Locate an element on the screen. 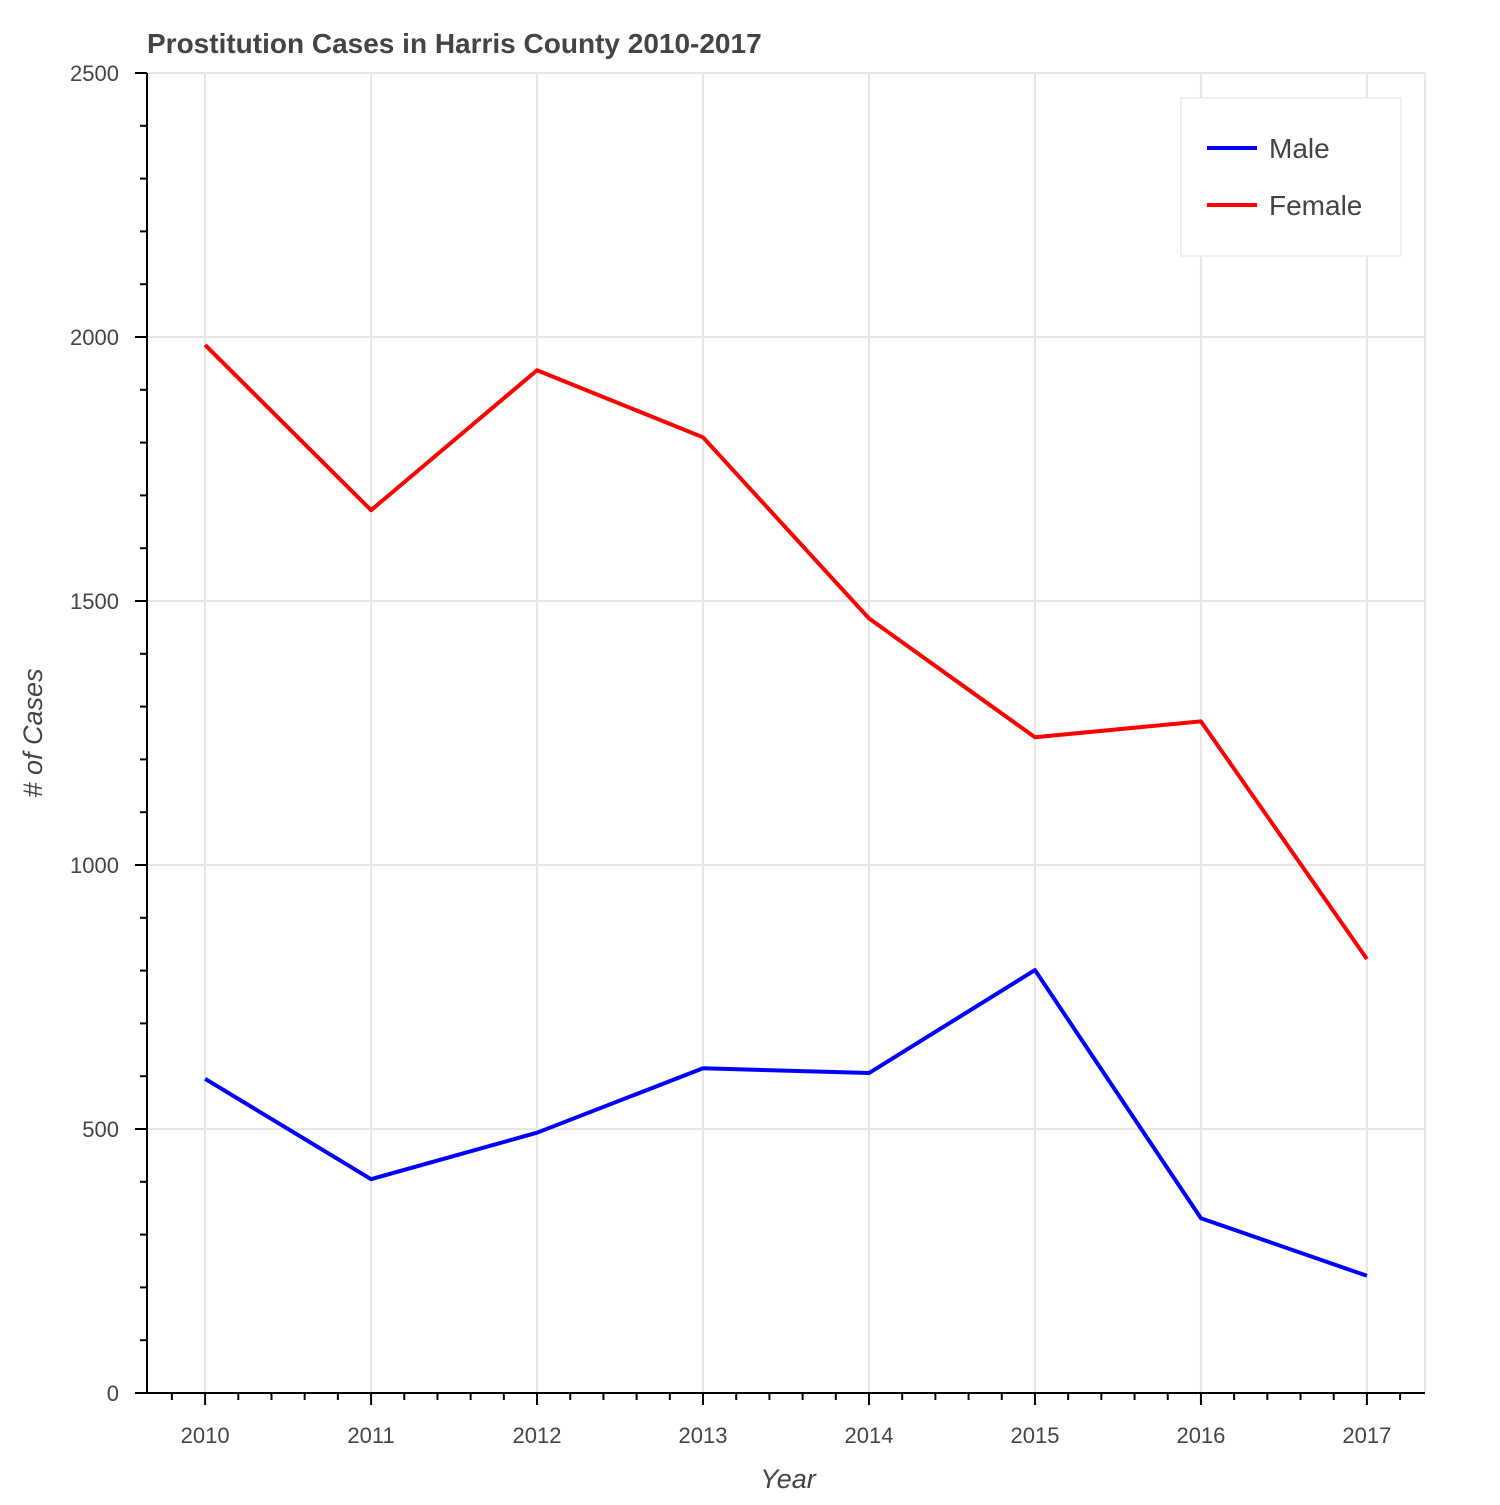 Image resolution: width=1500 pixels, height=1505 pixels. legend-label-female: Female is located at coordinates (1315, 205).